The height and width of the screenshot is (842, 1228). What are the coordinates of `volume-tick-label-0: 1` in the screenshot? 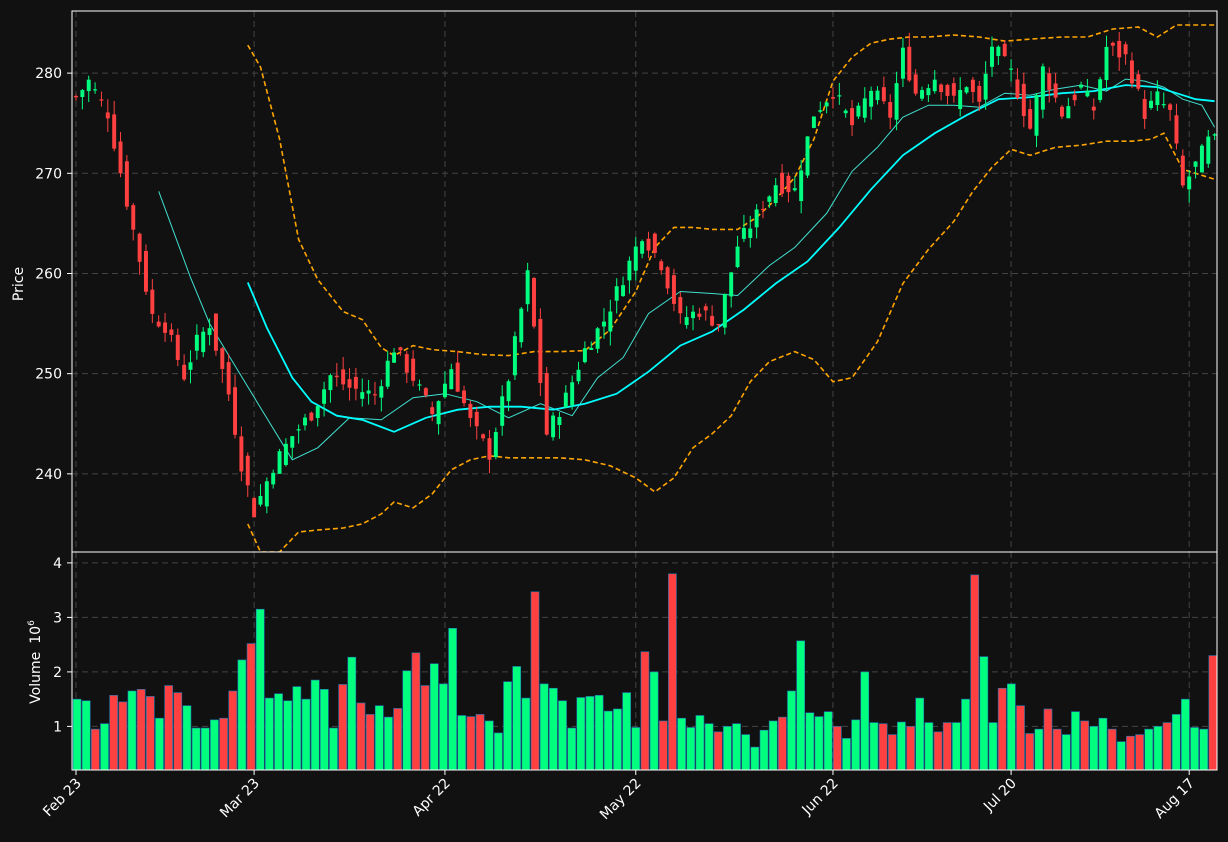 It's located at (57, 727).